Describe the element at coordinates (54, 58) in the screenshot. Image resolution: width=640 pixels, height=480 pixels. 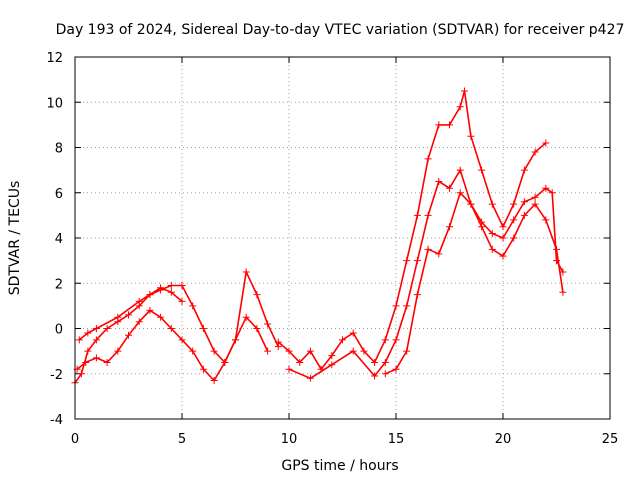
I see `y-tick-label: 12` at that location.